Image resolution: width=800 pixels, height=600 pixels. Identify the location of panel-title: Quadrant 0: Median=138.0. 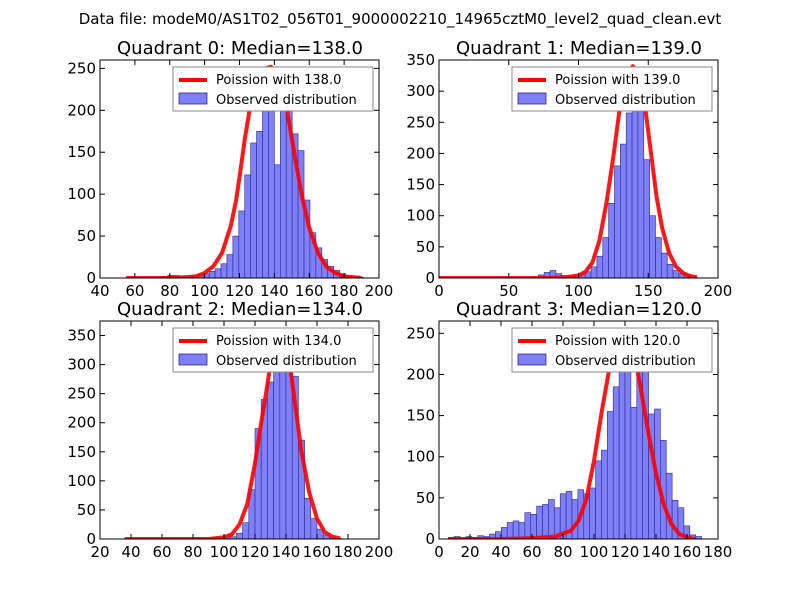
(240, 48).